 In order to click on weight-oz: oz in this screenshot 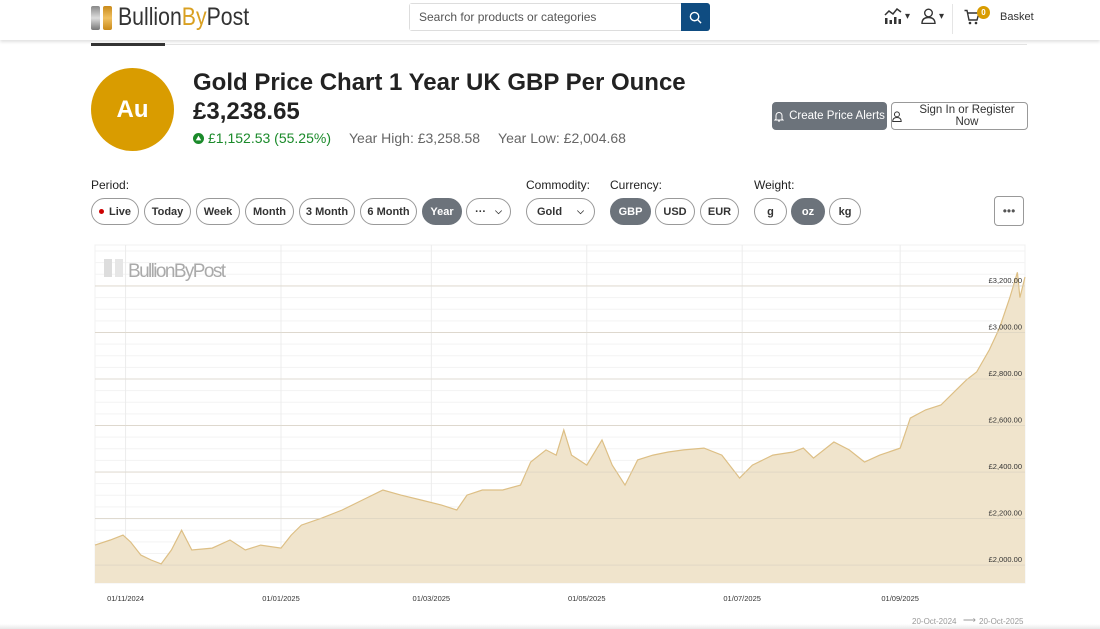, I will do `click(808, 211)`.